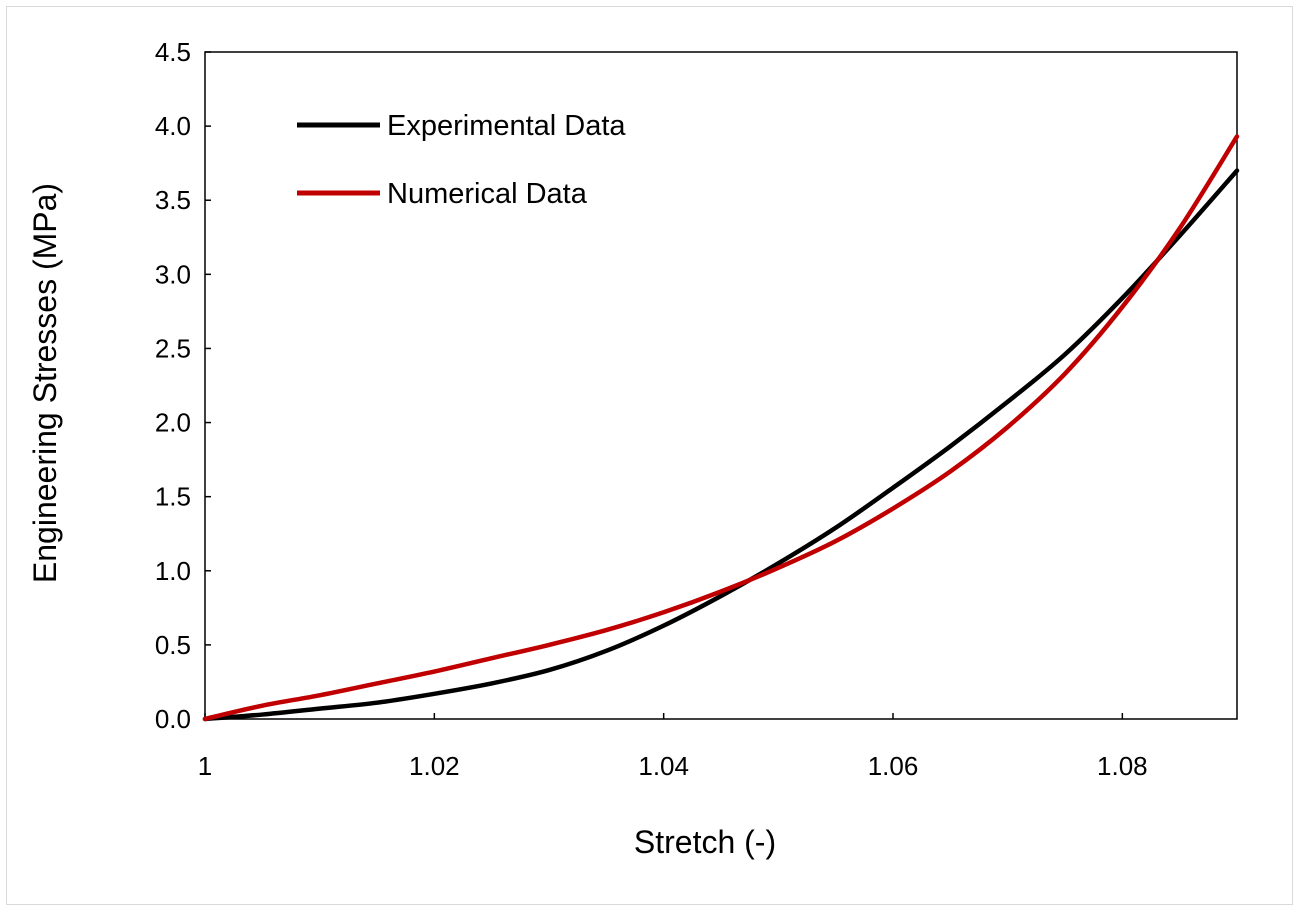 Image resolution: width=1301 pixels, height=913 pixels. Describe the element at coordinates (173, 423) in the screenshot. I see `y-tick-label: 2.0` at that location.